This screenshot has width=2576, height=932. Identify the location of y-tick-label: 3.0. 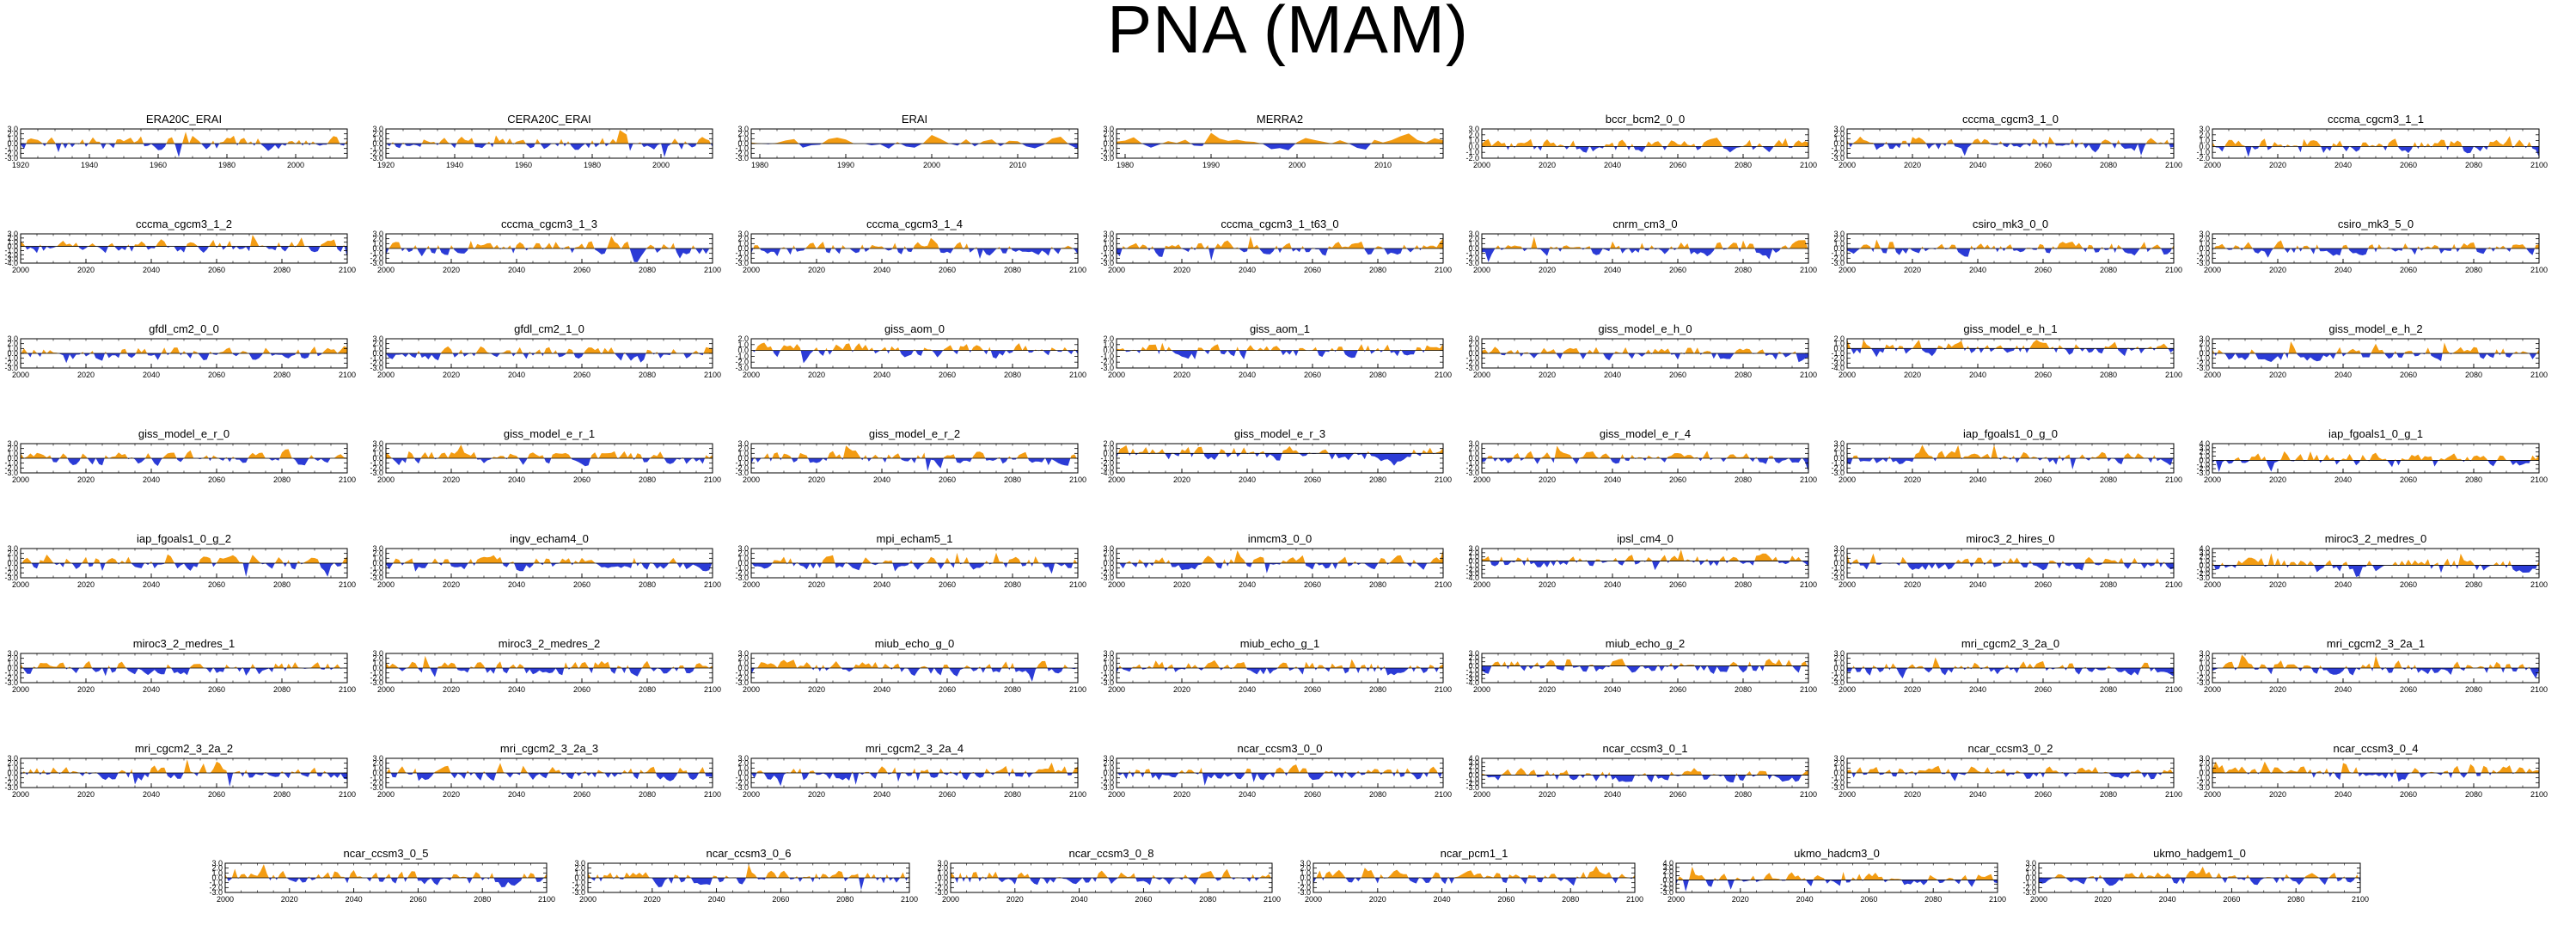
(942, 863).